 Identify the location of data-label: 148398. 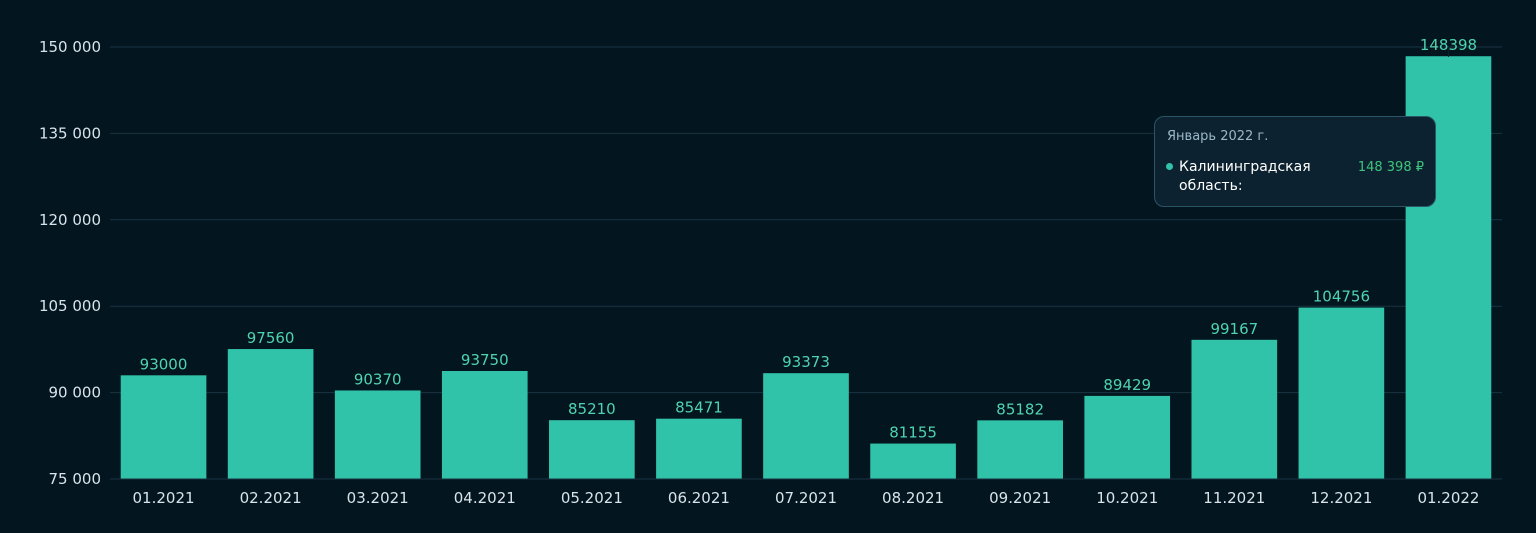
(1448, 45).